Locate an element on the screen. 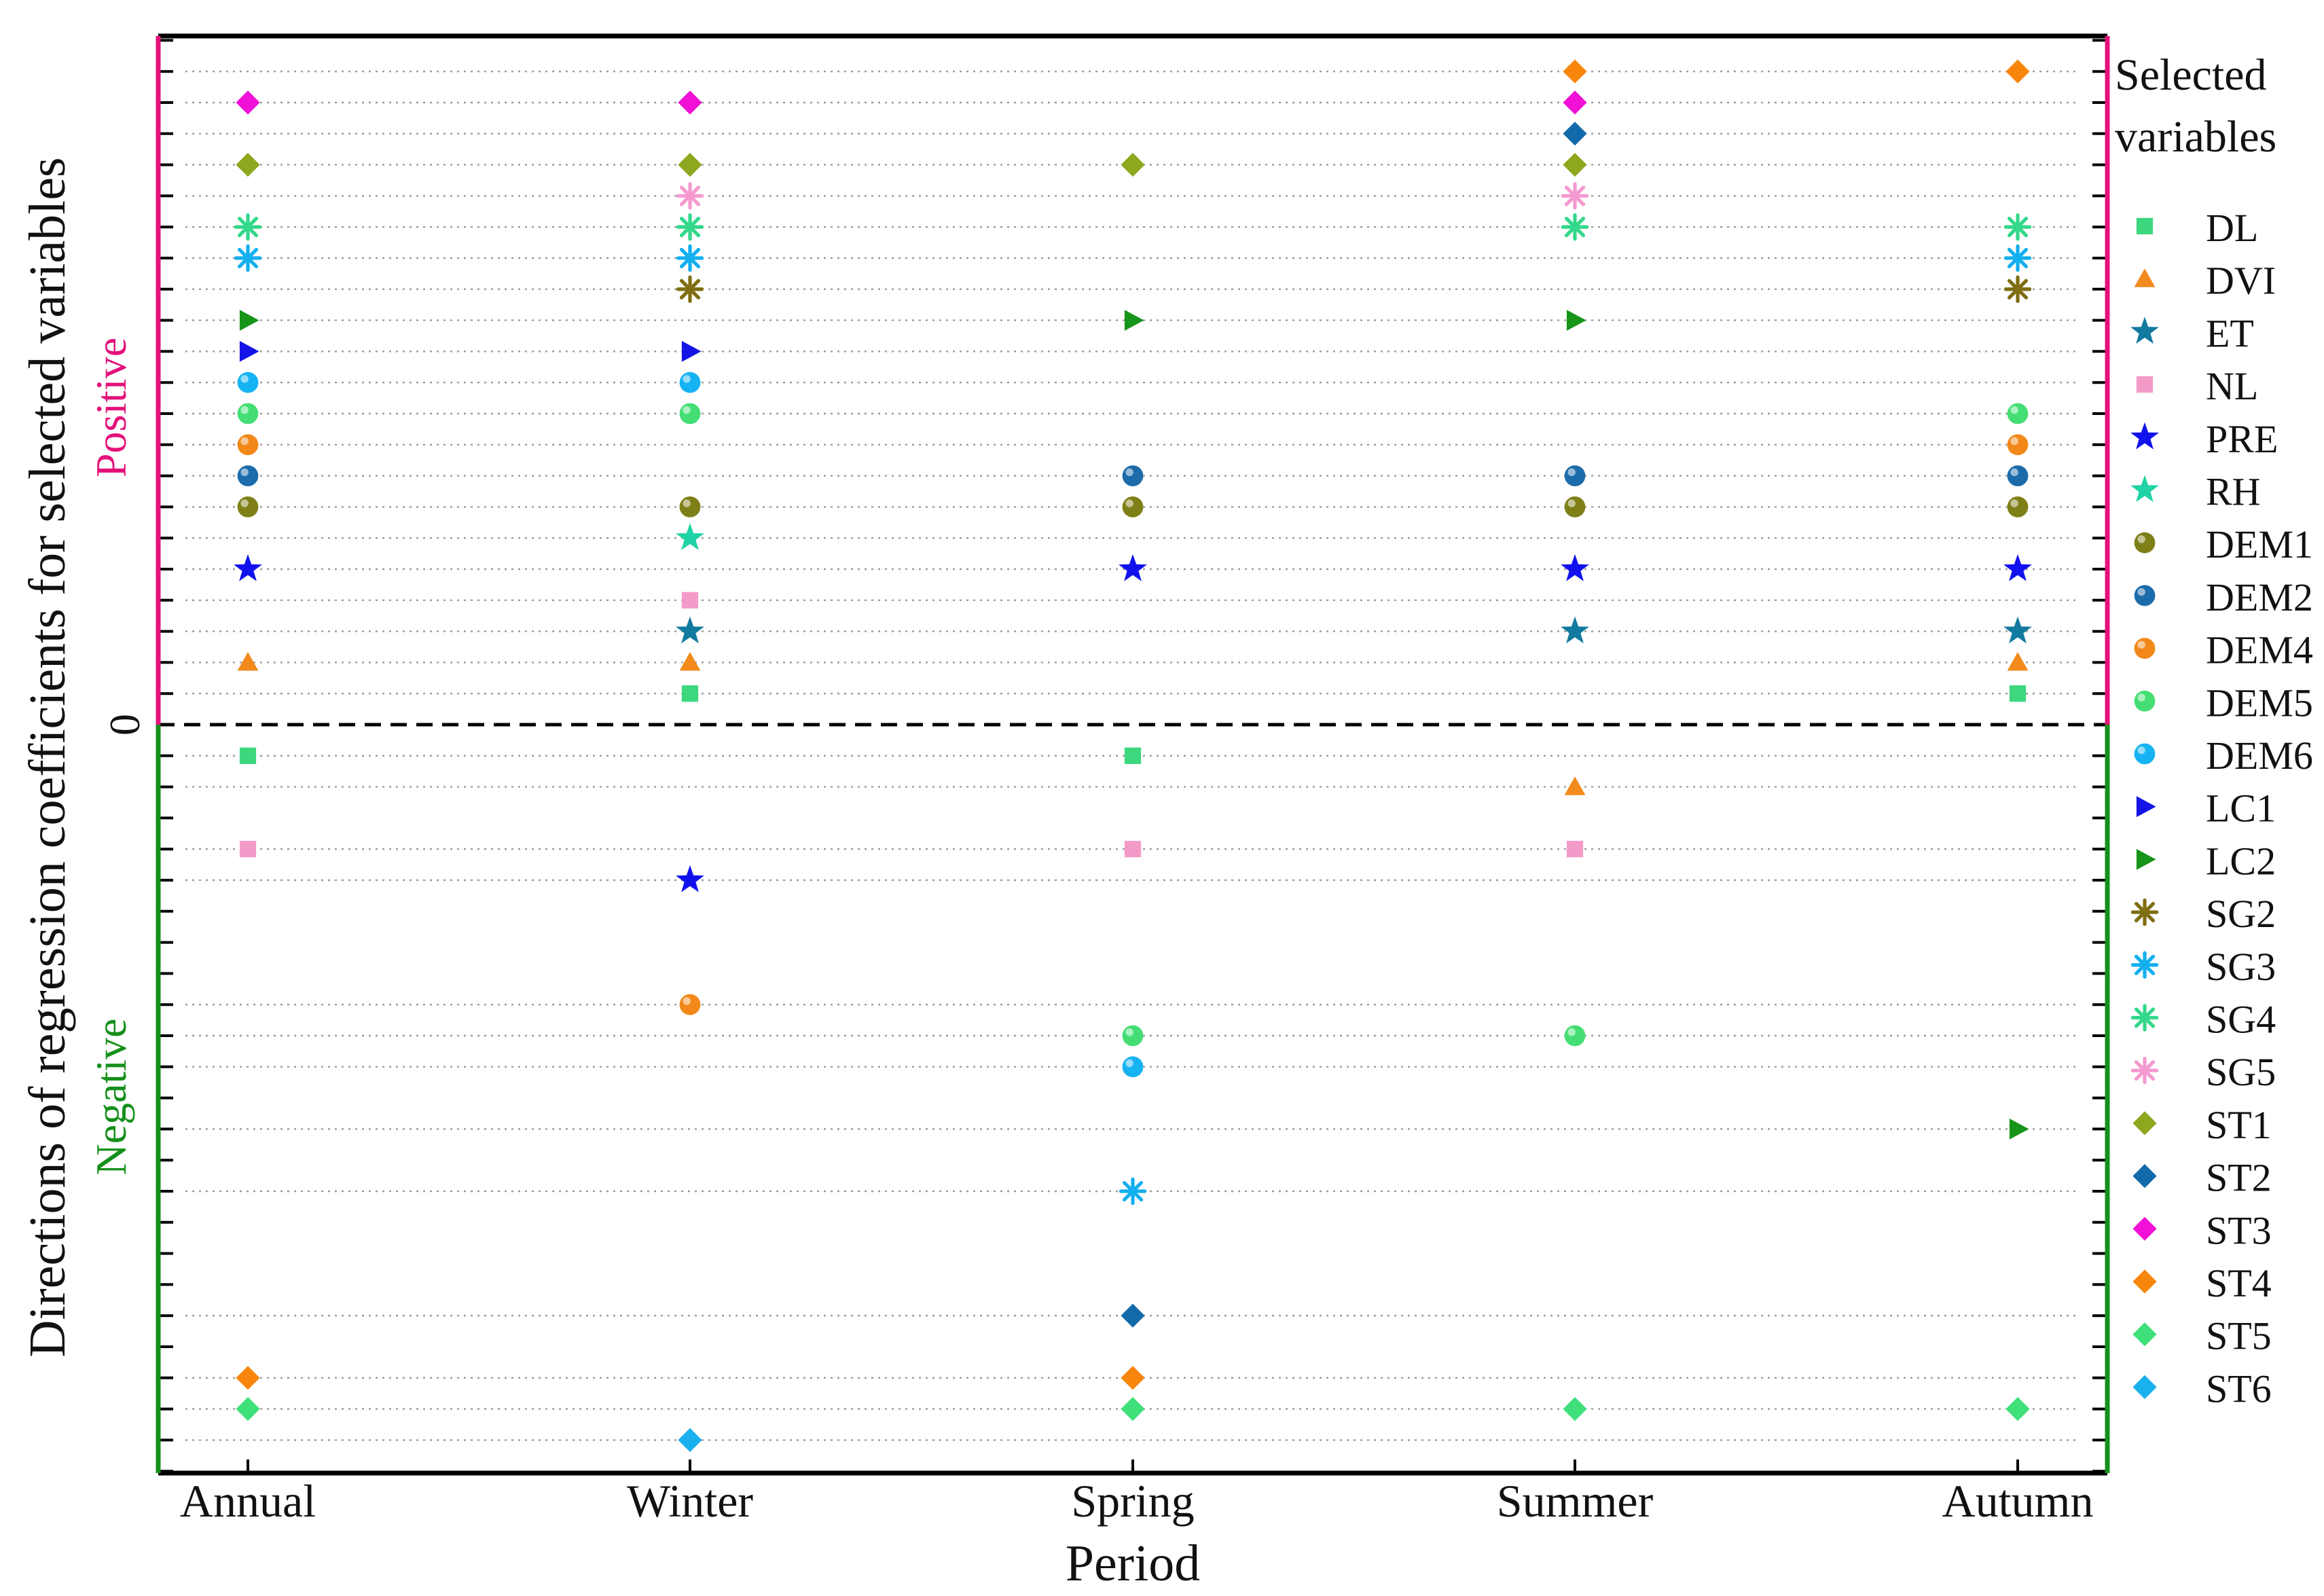 The image size is (2324, 1596). point-st6-winter is located at coordinates (690, 1440).